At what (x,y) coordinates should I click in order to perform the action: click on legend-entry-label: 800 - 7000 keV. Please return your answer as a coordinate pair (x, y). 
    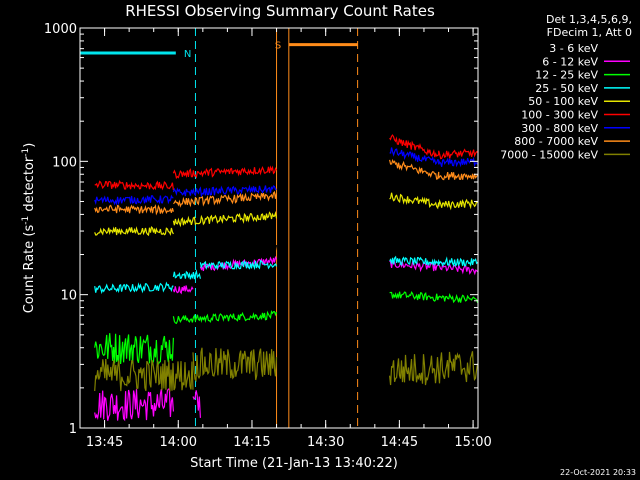
    Looking at the image, I should click on (556, 141).